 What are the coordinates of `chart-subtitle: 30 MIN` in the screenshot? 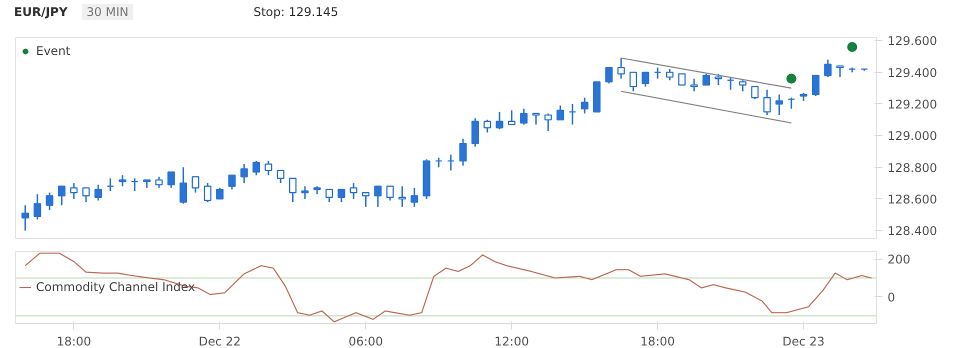 It's located at (108, 12).